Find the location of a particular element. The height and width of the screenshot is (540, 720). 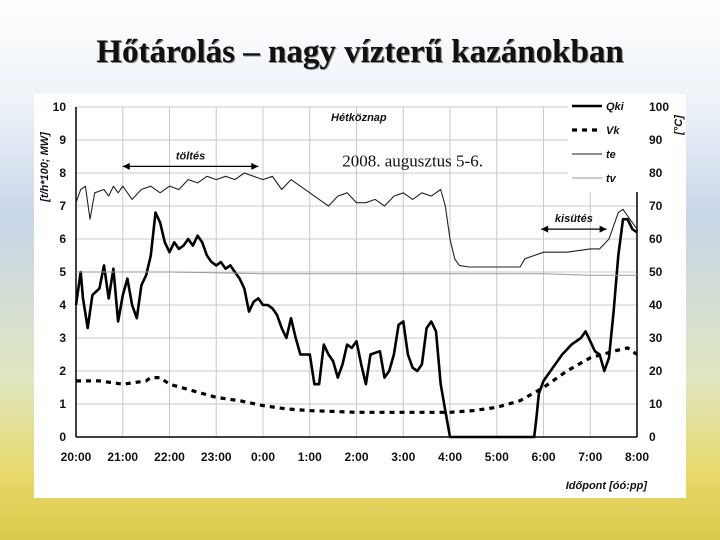

legend-label-tv: tv is located at coordinates (611, 179).